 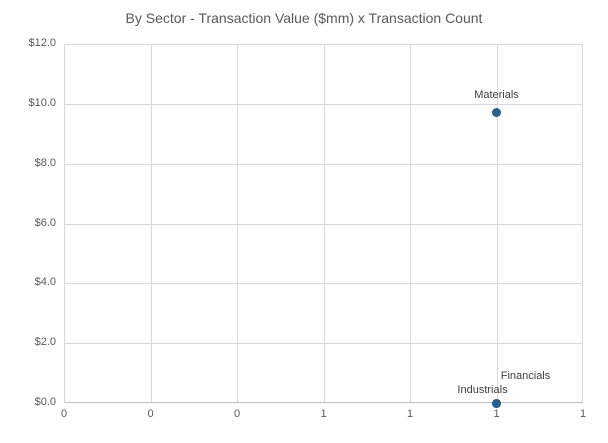 I want to click on y-axis-tick-label: $4.0, so click(x=45, y=282).